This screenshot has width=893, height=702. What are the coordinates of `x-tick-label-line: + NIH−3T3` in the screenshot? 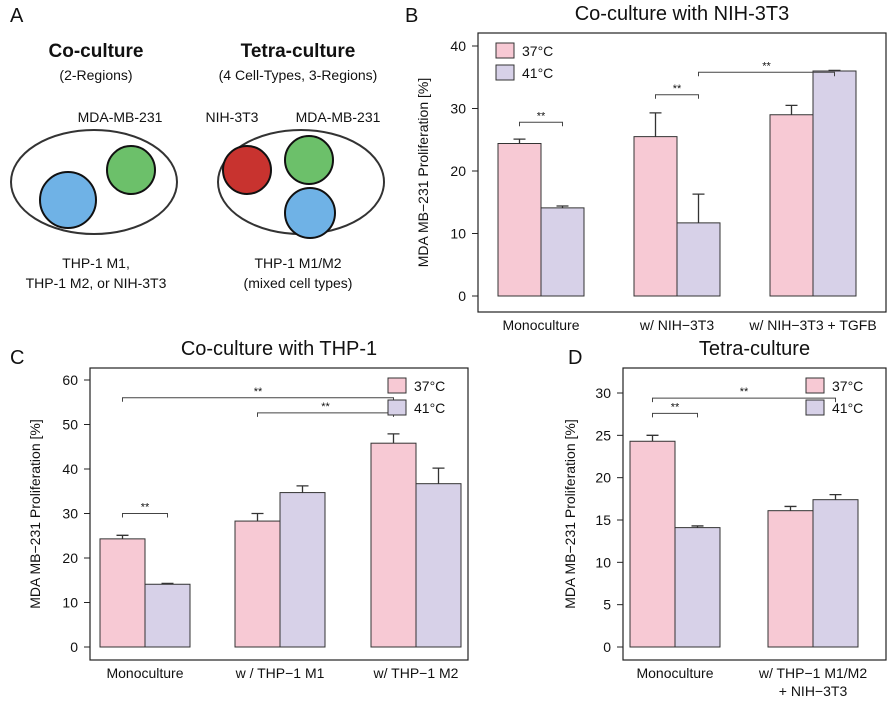 It's located at (813, 691).